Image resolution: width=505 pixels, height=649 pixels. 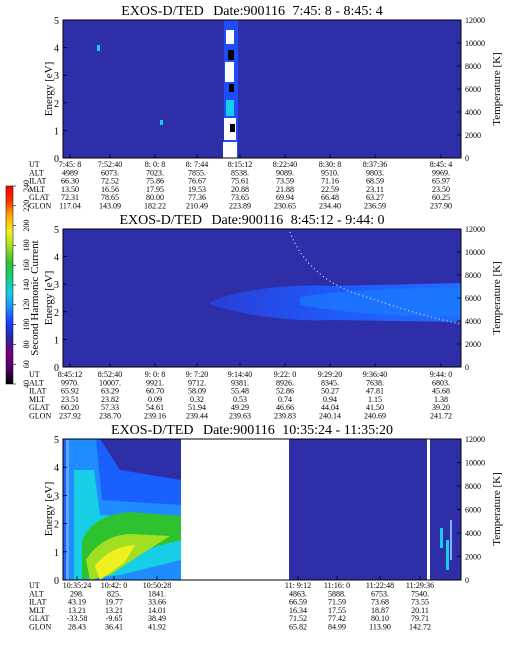 I want to click on orbit-table-cell: 44.04, so click(x=330, y=407).